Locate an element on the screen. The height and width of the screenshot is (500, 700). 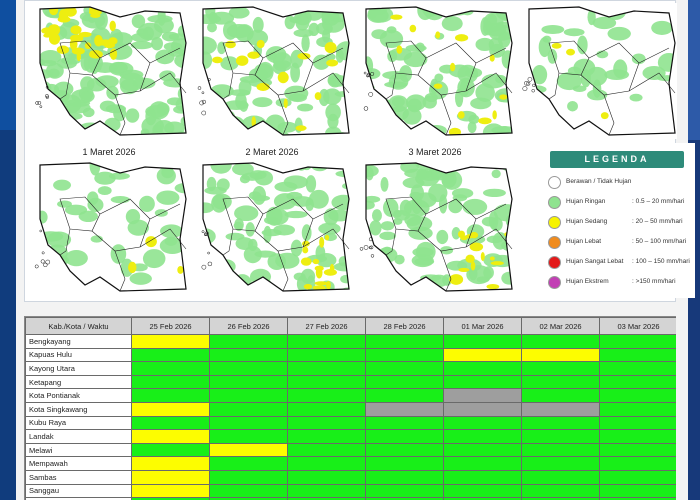
map-date-caption: 2 Maret 2026 is located at coordinates (272, 152).